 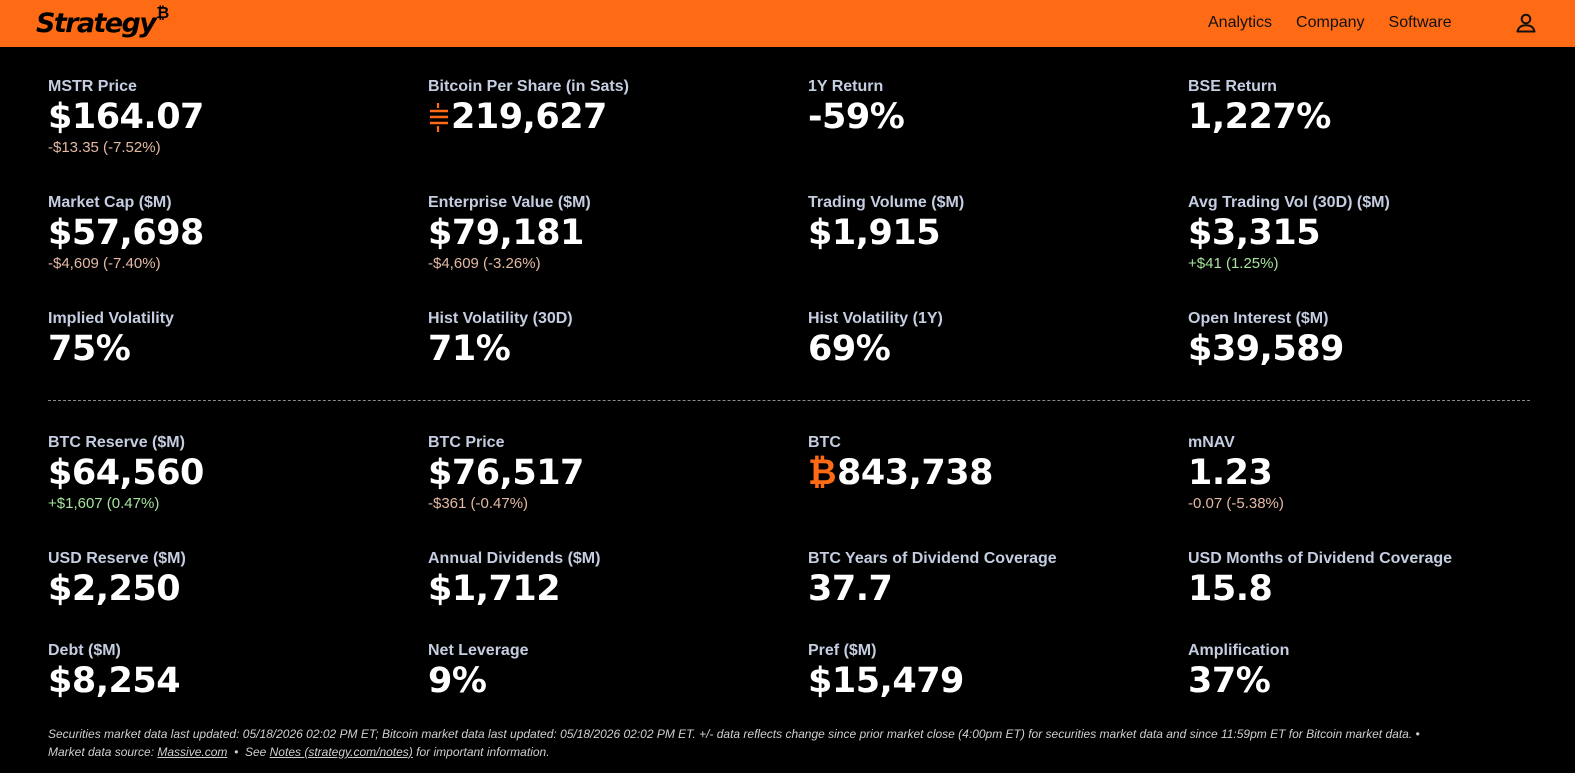 I want to click on metric-trading-volume: Trading Volume ($M) $1,915, so click(x=998, y=251).